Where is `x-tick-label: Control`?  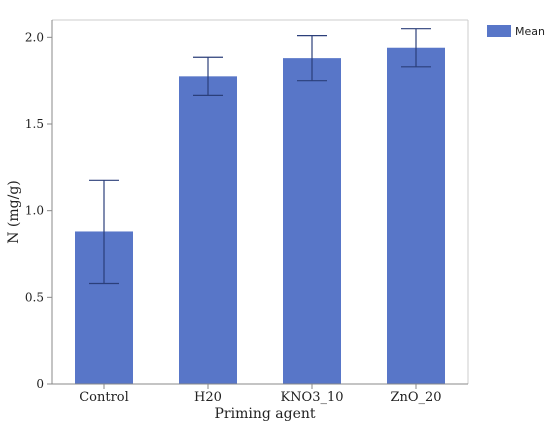 x-tick-label: Control is located at coordinates (104, 397).